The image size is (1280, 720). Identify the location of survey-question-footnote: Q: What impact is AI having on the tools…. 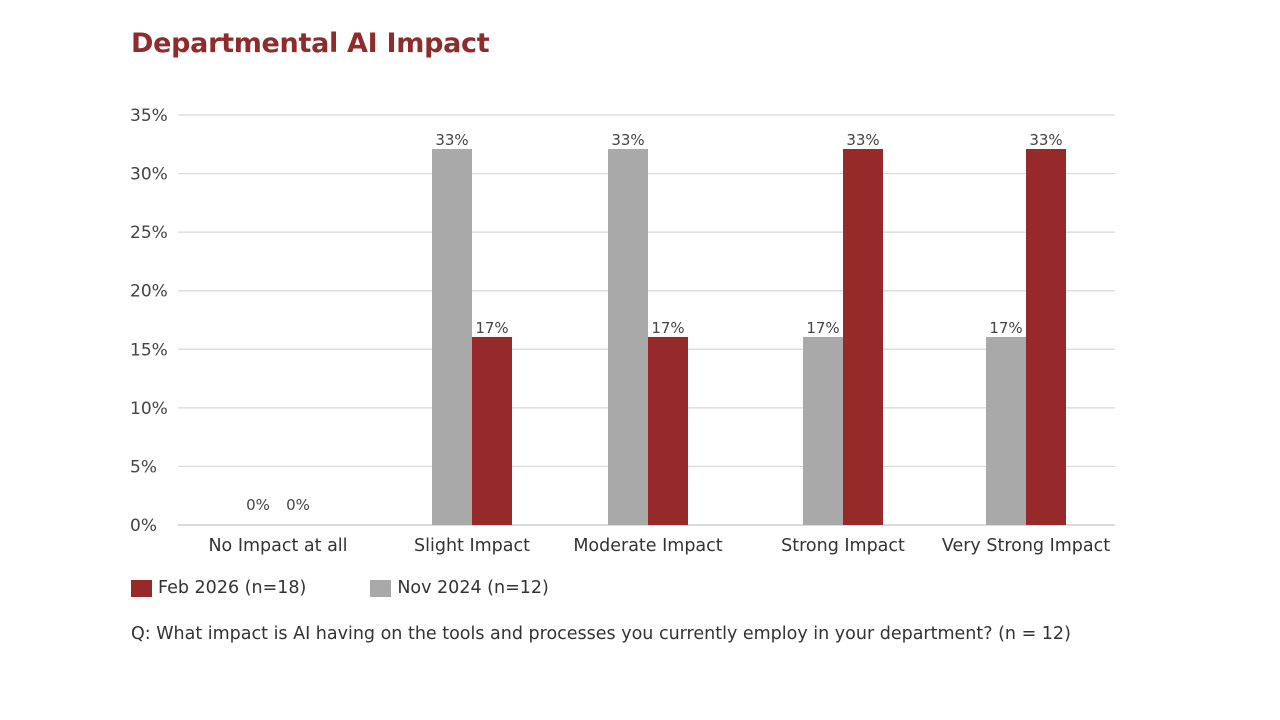
(601, 634).